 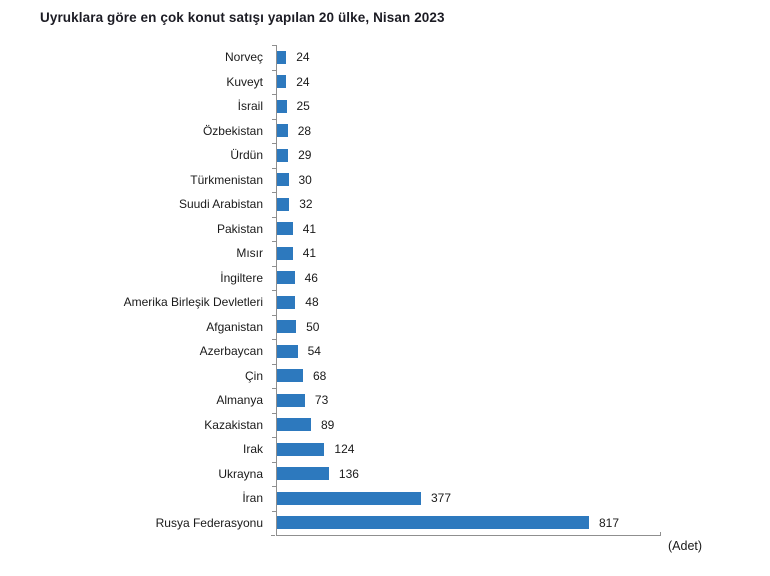 What do you see at coordinates (253, 375) in the screenshot?
I see `category-label: Çin` at bounding box center [253, 375].